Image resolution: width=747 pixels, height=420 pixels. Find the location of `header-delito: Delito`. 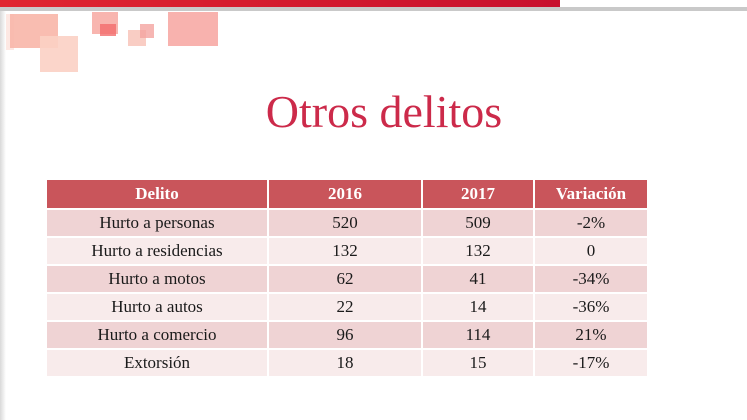

header-delito: Delito is located at coordinates (157, 194).